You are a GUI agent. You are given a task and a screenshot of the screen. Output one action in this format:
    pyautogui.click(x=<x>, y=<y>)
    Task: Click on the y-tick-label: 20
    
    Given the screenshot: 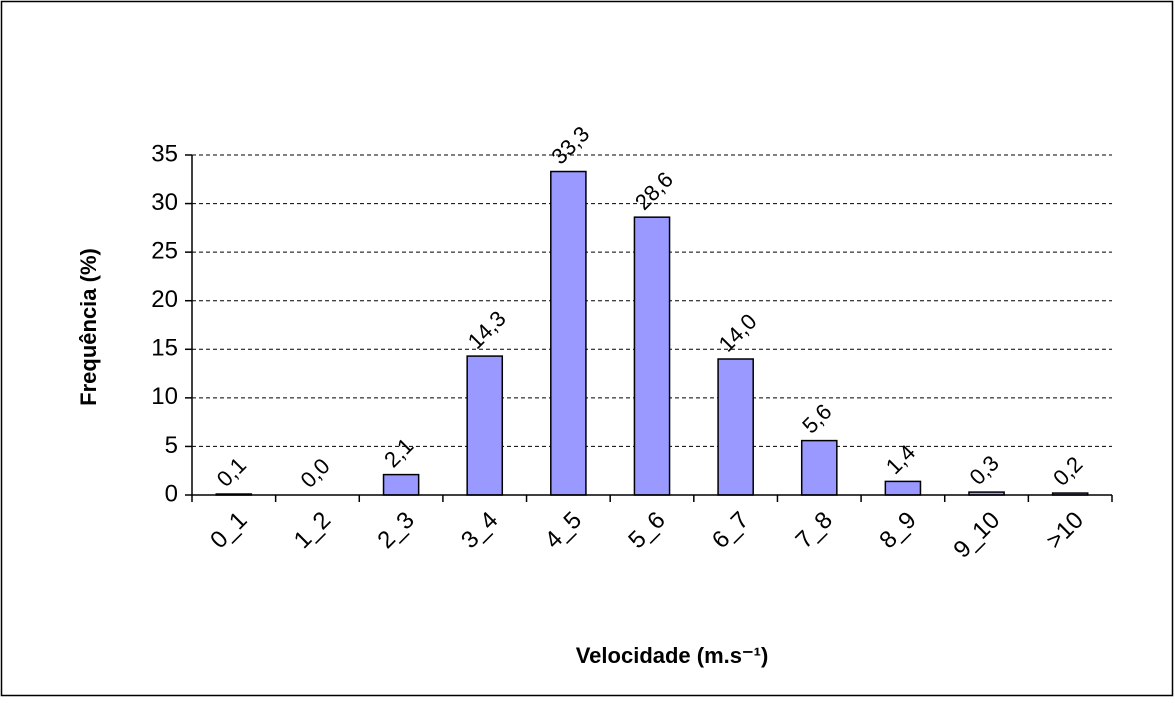 What is the action you would take?
    pyautogui.click(x=164, y=299)
    